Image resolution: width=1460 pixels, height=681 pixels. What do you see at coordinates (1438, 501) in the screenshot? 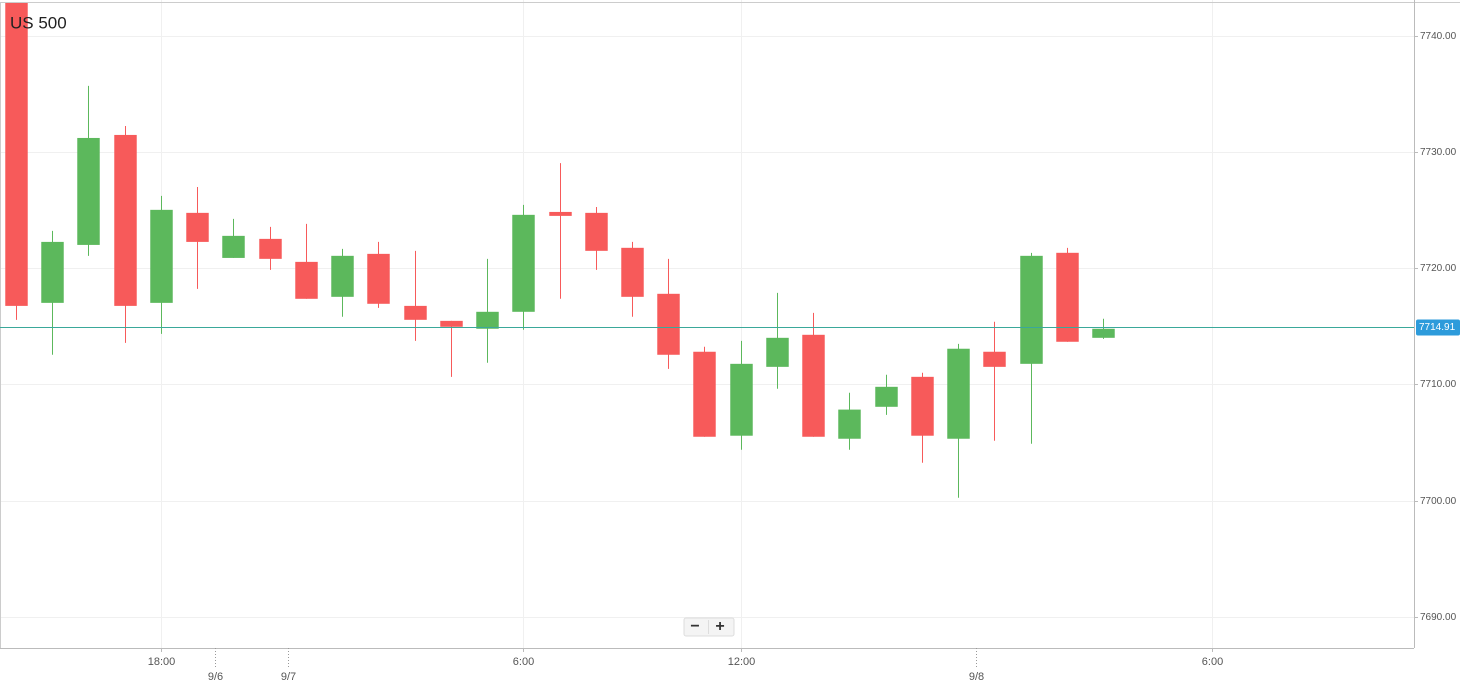
I see `y-tick-label: 7700.00` at bounding box center [1438, 501].